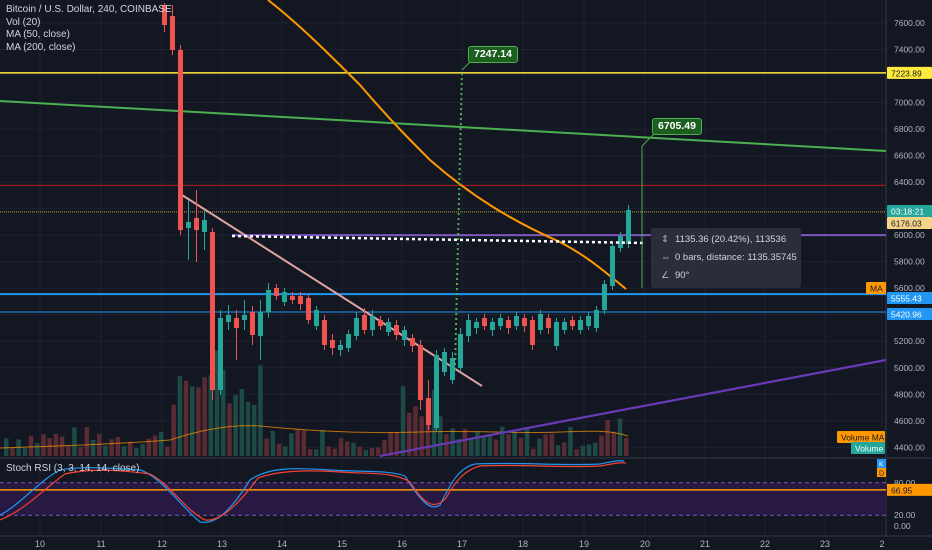 This screenshot has width=932, height=550. I want to click on stoch-axis-label: 0.00, so click(902, 526).